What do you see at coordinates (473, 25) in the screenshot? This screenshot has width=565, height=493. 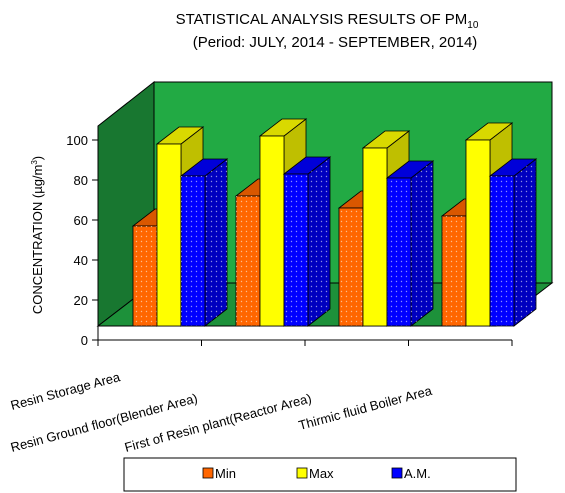 I see `title-subscript: 10` at bounding box center [473, 25].